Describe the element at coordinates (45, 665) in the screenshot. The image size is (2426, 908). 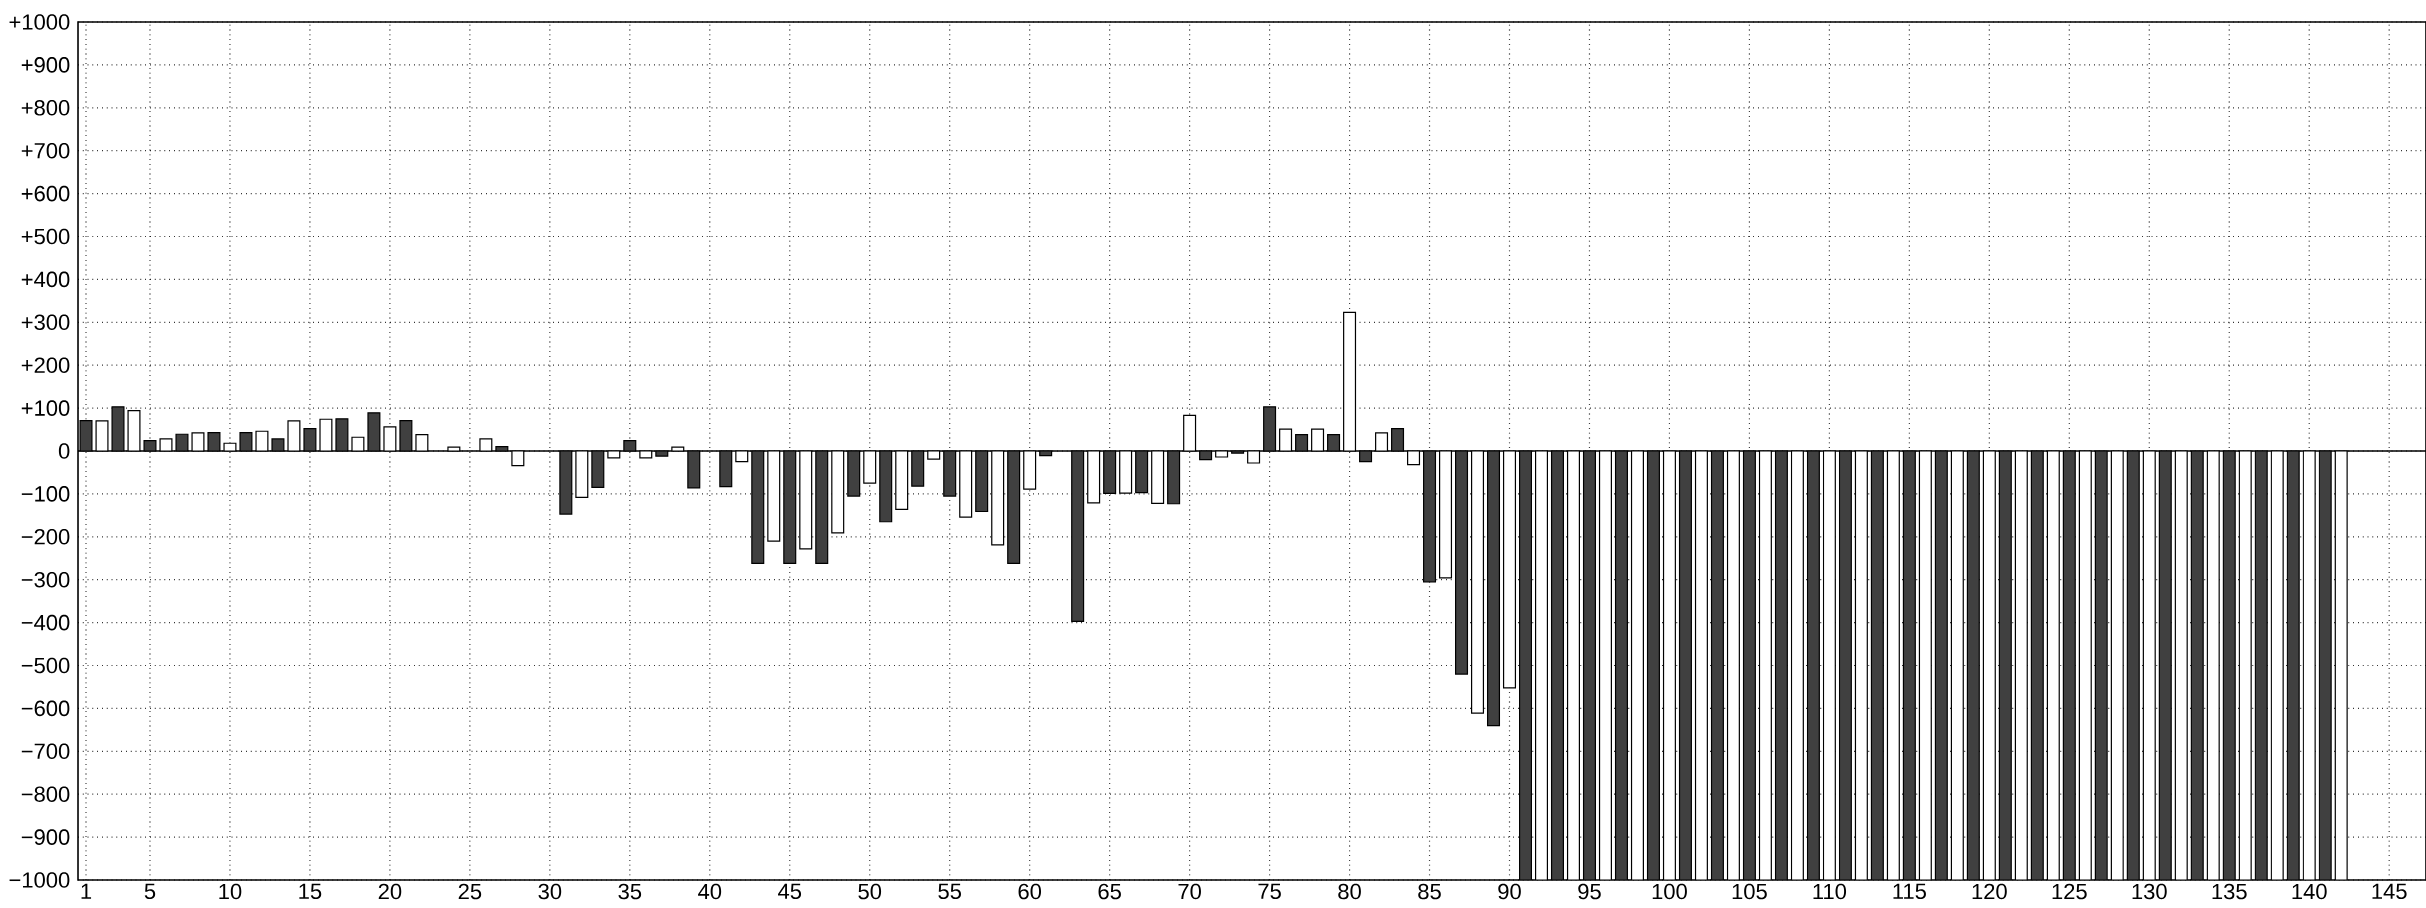
I see `y-tick-label: −500` at that location.